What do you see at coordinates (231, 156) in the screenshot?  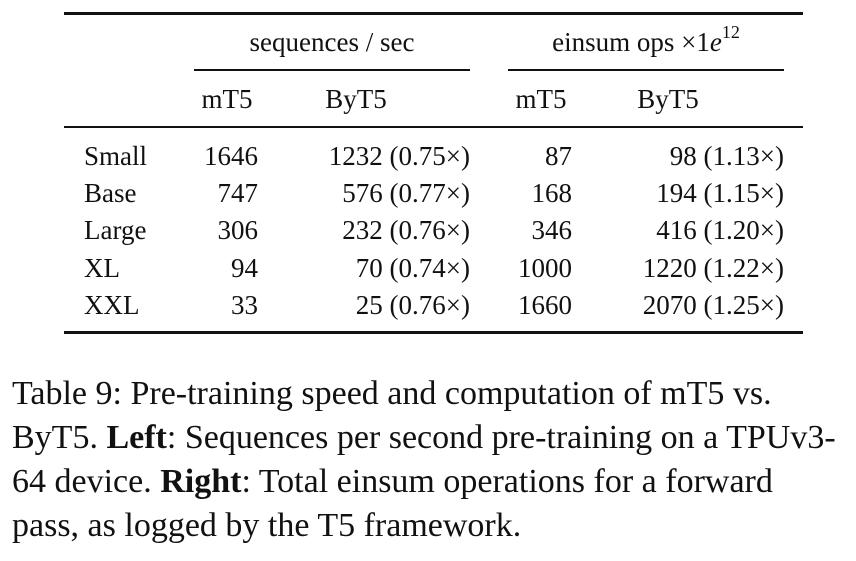 I see `cell-seq-mt5: 1646` at bounding box center [231, 156].